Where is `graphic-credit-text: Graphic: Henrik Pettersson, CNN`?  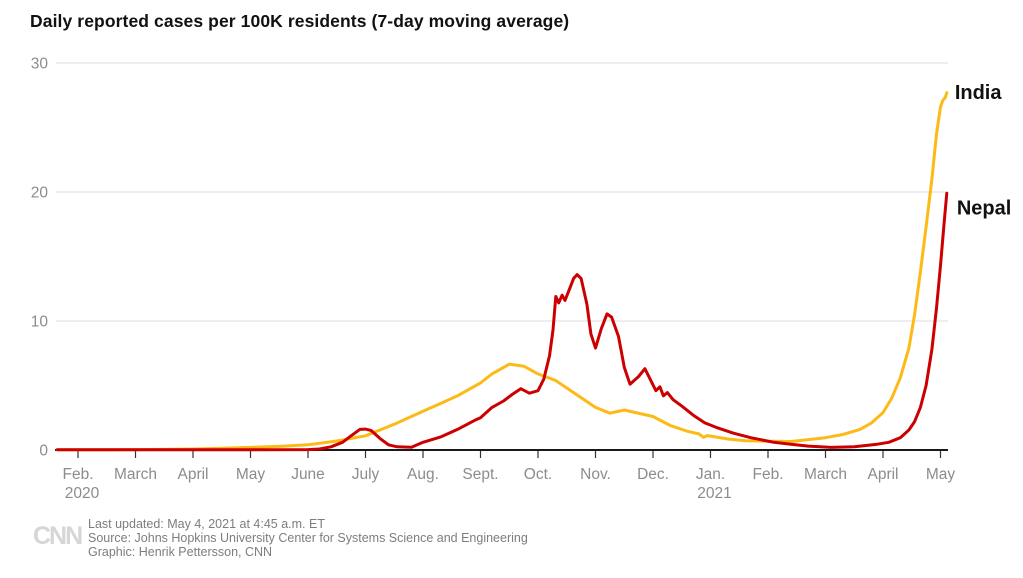 graphic-credit-text: Graphic: Henrik Pettersson, CNN is located at coordinates (180, 552).